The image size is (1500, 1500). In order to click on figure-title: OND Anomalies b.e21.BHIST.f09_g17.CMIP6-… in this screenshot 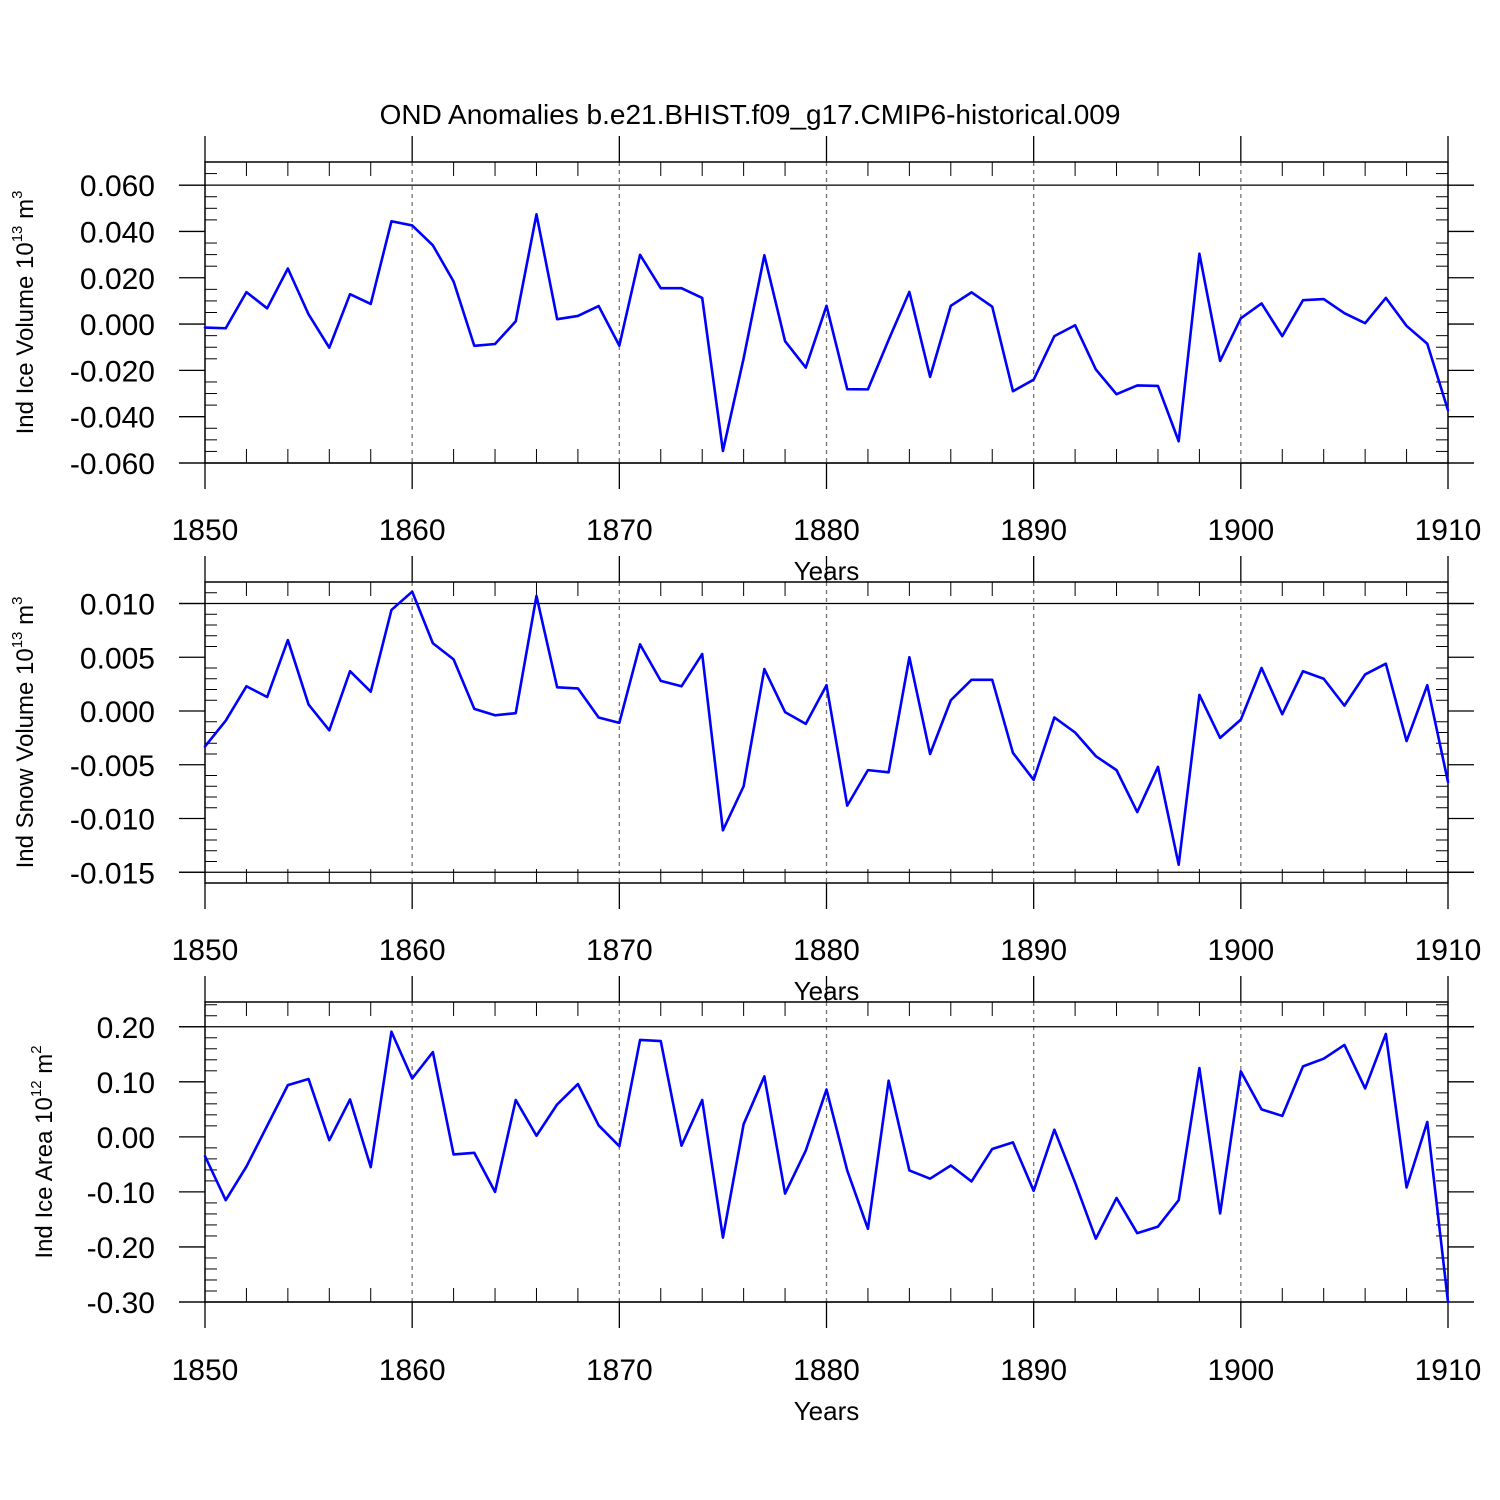, I will do `click(750, 114)`.